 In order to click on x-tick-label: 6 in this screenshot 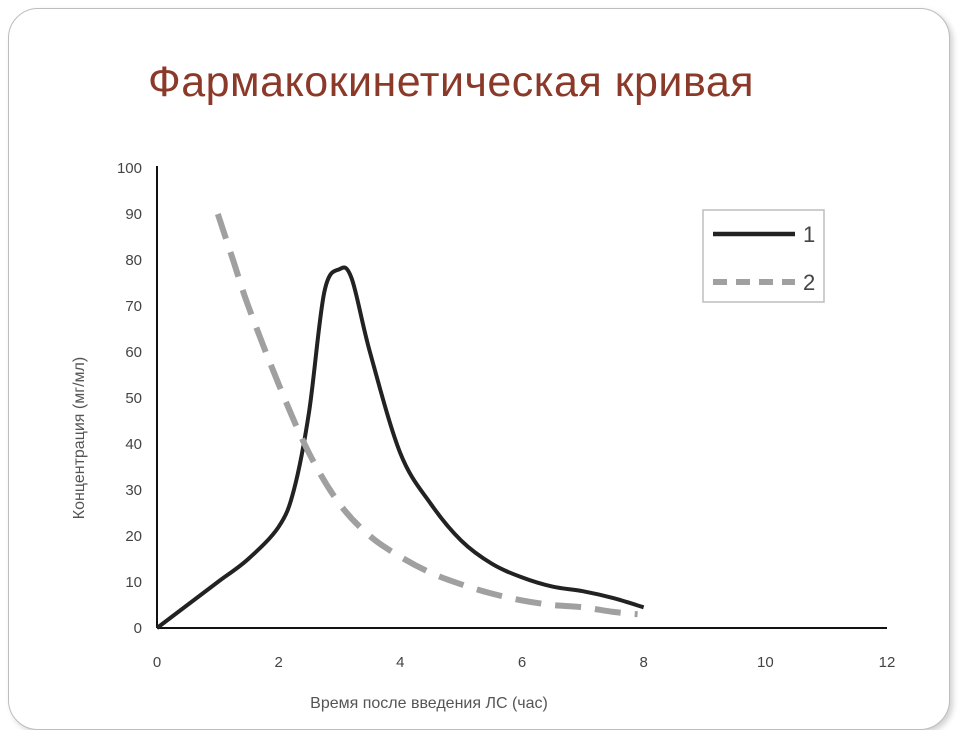, I will do `click(522, 662)`.